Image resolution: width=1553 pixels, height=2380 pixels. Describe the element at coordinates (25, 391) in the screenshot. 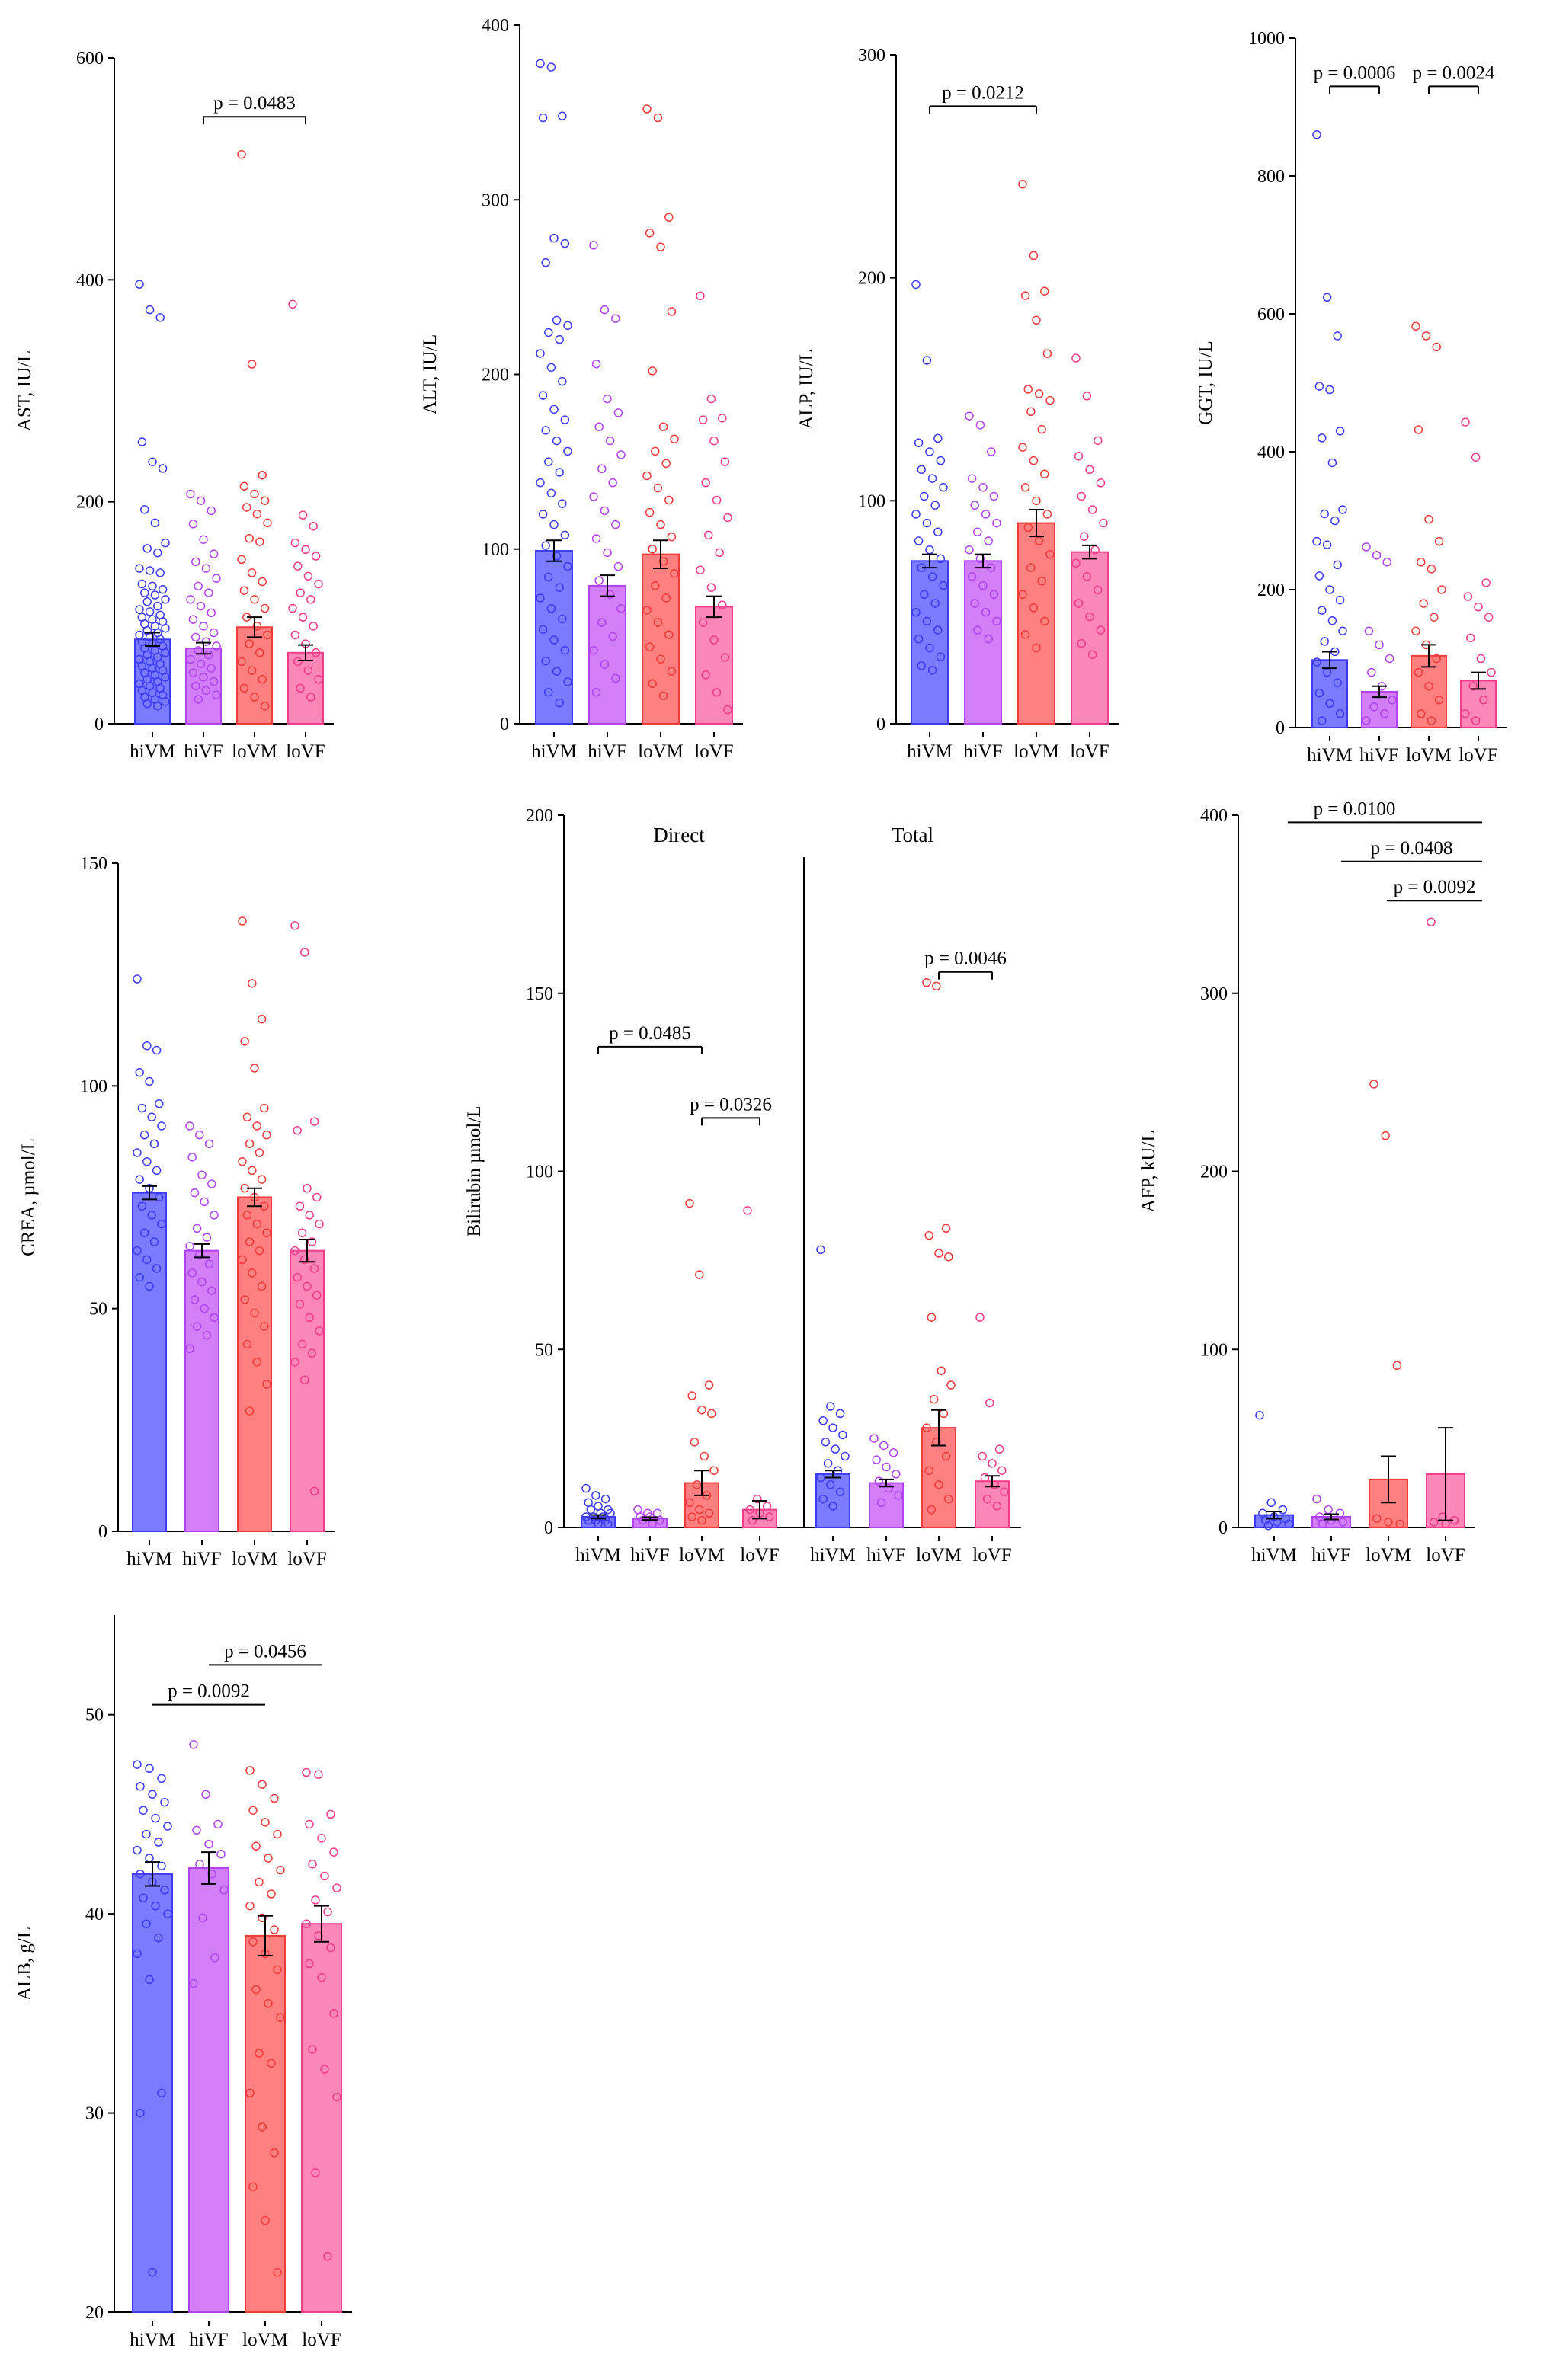

I see `y-axis-label: AST, IU/L` at that location.